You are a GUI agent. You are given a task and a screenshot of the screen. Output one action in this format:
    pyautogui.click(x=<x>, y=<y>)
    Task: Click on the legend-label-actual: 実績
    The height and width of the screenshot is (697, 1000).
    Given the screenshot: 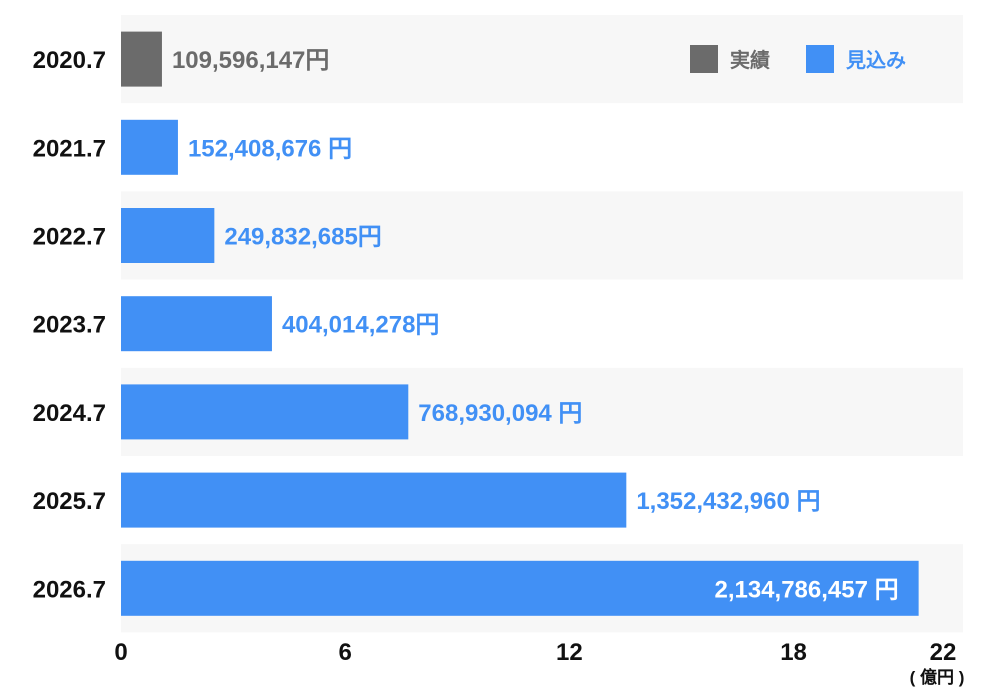 What is the action you would take?
    pyautogui.click(x=750, y=60)
    